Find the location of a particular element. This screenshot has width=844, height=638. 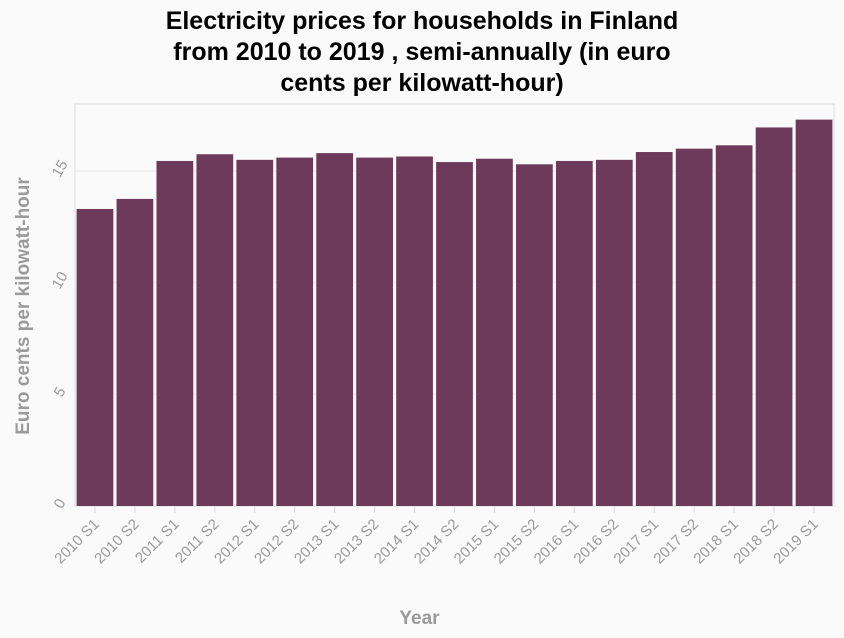

y-tick-label: 0 is located at coordinates (60, 504).